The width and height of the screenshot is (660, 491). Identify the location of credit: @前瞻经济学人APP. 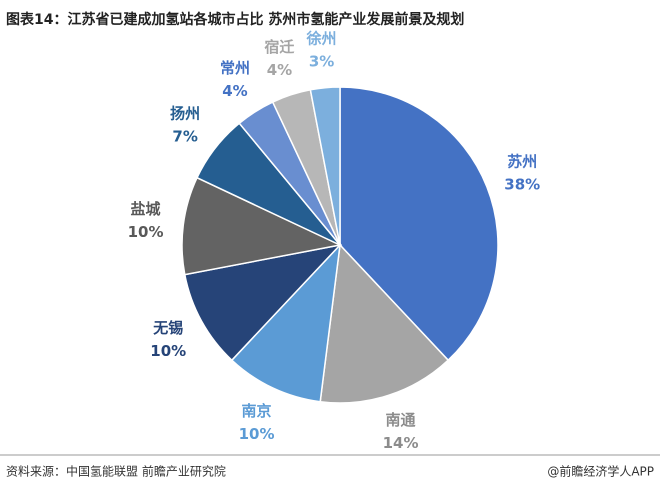
(600, 471).